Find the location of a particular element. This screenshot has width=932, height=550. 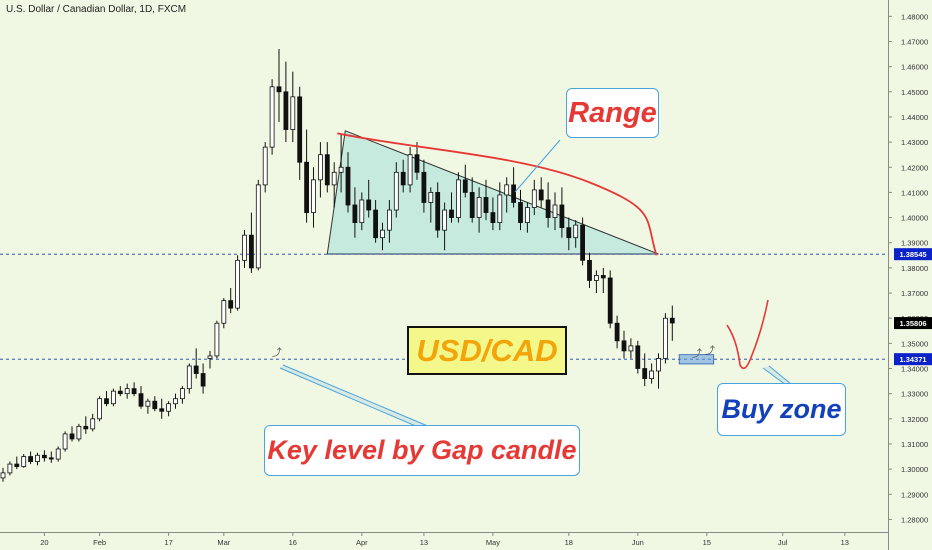

y-tick-label: 1.43000 is located at coordinates (914, 142).